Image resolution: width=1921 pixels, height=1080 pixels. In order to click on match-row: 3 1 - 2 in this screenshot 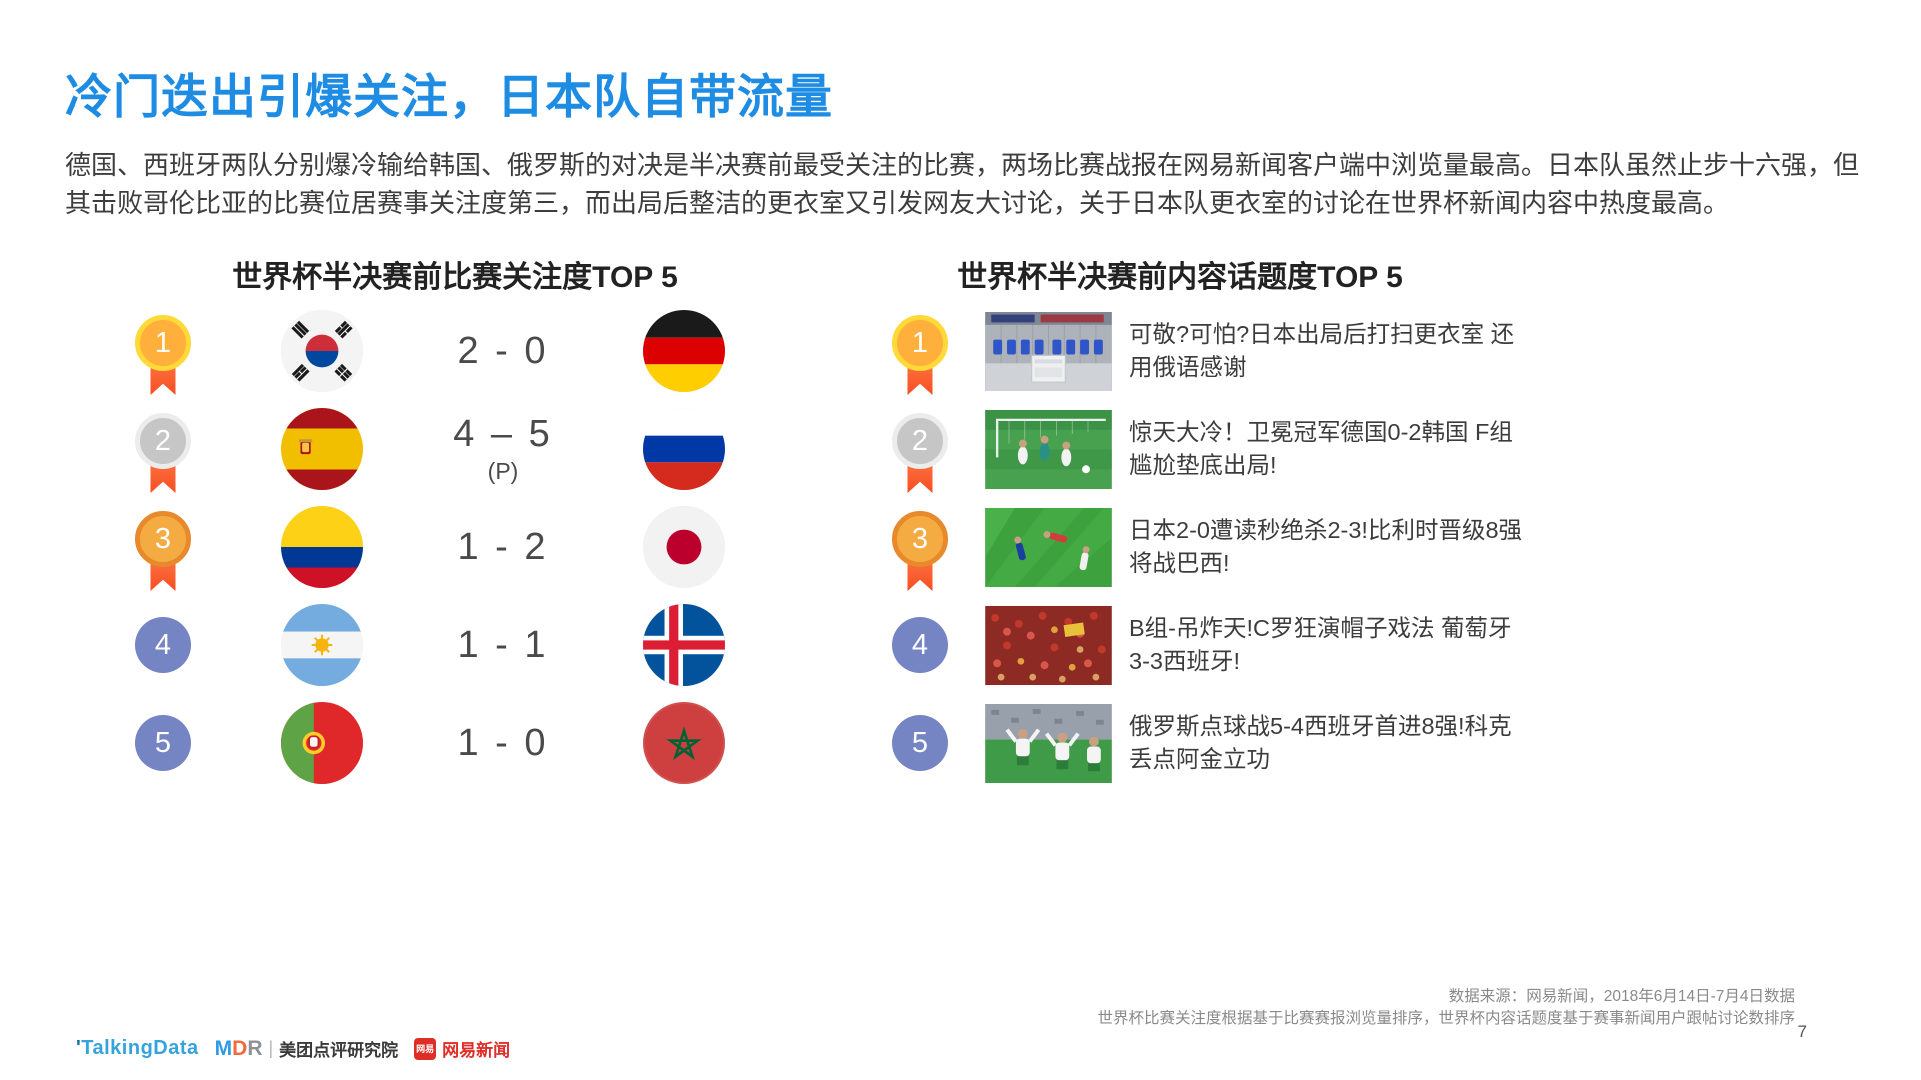, I will do `click(460, 547)`.